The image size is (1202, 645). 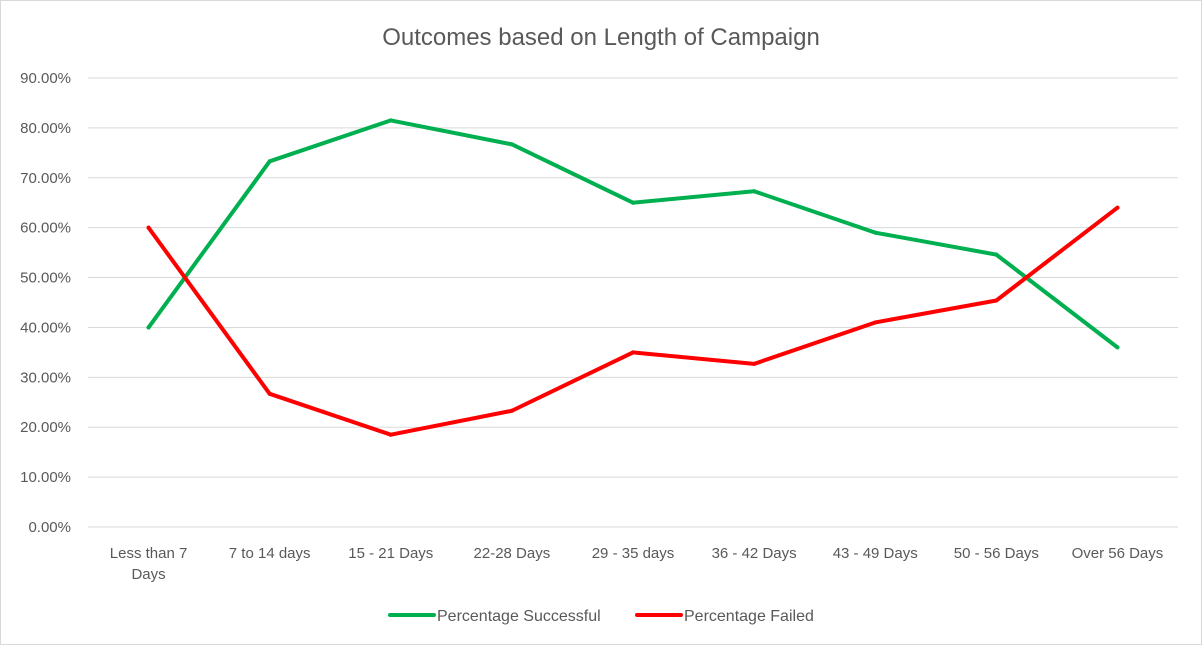 What do you see at coordinates (45, 477) in the screenshot?
I see `y-tick-label: 10.00%` at bounding box center [45, 477].